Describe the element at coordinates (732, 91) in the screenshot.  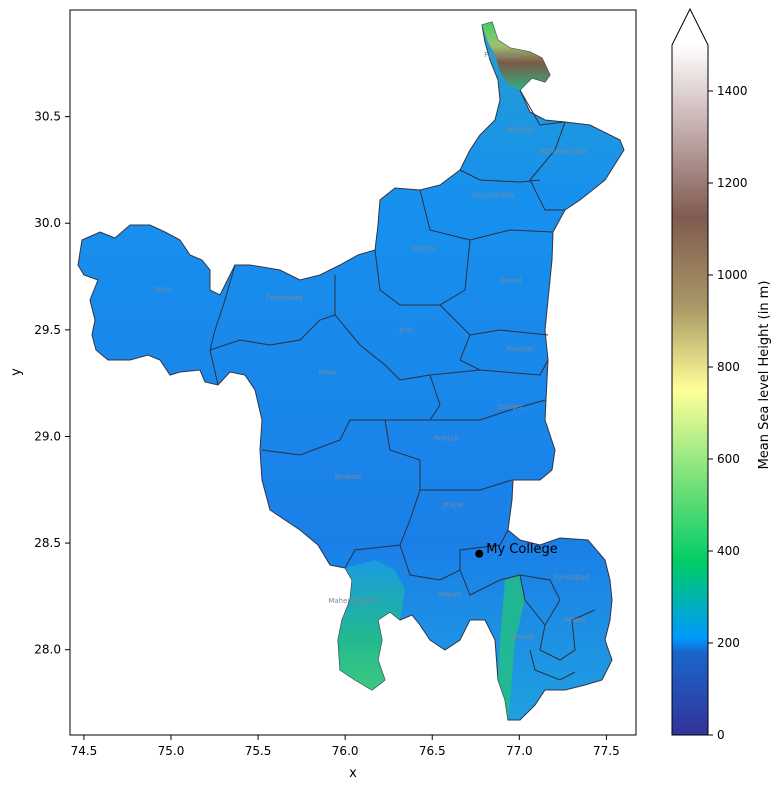
I see `colorbar-tick-label: 1400` at that location.